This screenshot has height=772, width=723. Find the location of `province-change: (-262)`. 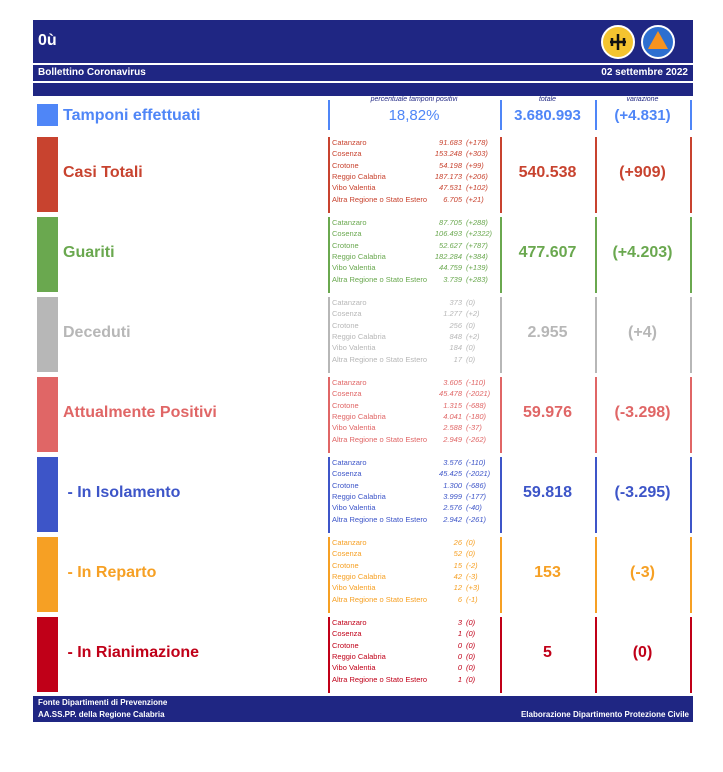

province-change: (-262) is located at coordinates (476, 439).